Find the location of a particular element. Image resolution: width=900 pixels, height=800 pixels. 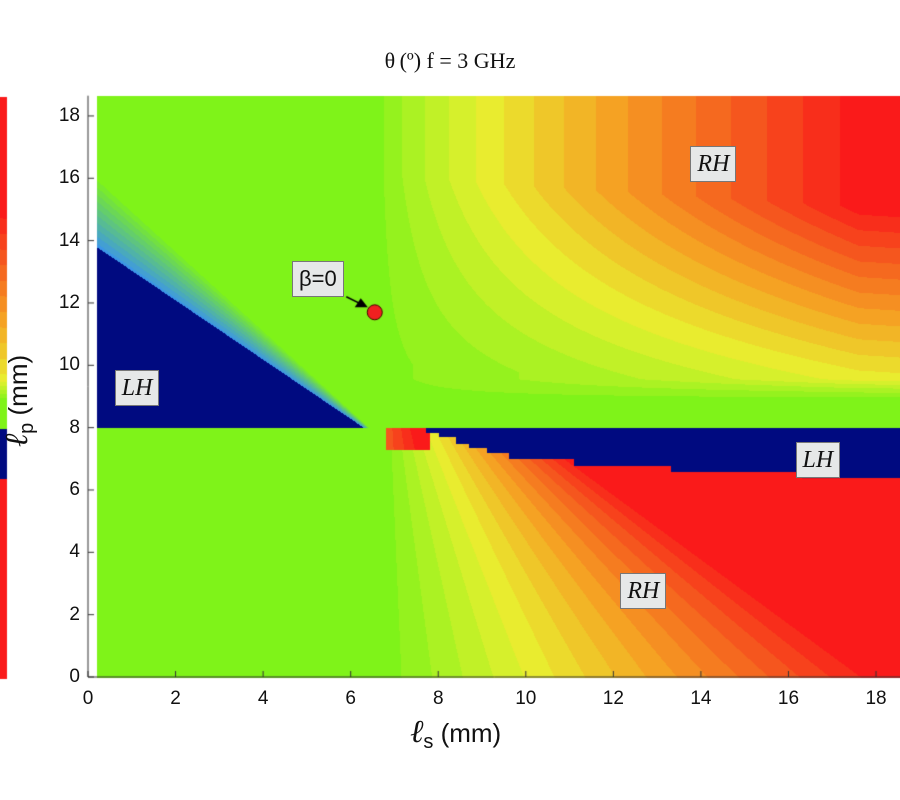

y-tick-label: 4 is located at coordinates (74, 552).